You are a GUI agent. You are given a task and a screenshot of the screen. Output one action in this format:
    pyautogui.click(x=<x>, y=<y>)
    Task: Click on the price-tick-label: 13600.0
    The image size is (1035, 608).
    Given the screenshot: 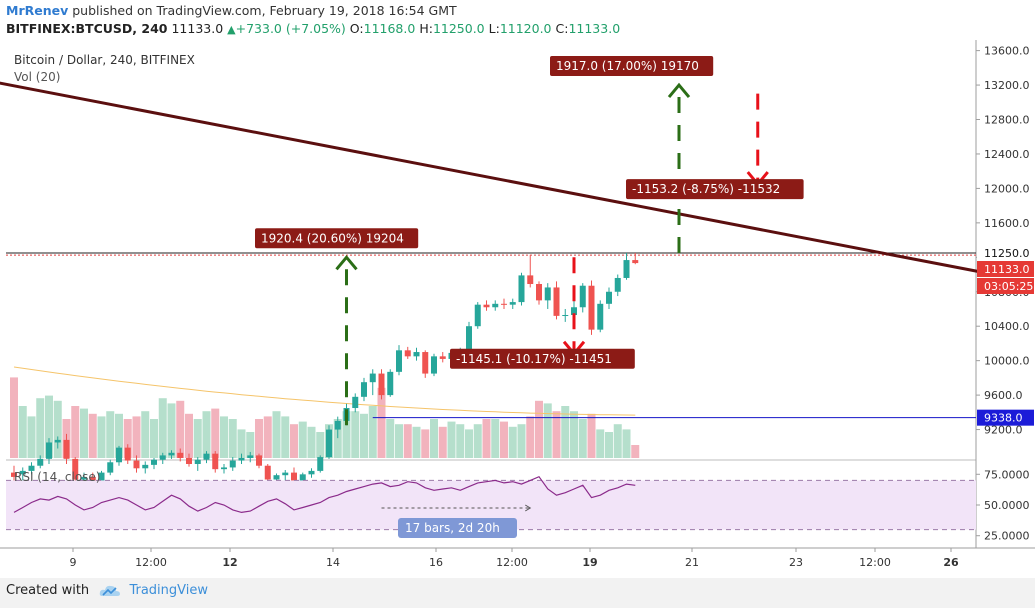 What is the action you would take?
    pyautogui.click(x=1007, y=51)
    